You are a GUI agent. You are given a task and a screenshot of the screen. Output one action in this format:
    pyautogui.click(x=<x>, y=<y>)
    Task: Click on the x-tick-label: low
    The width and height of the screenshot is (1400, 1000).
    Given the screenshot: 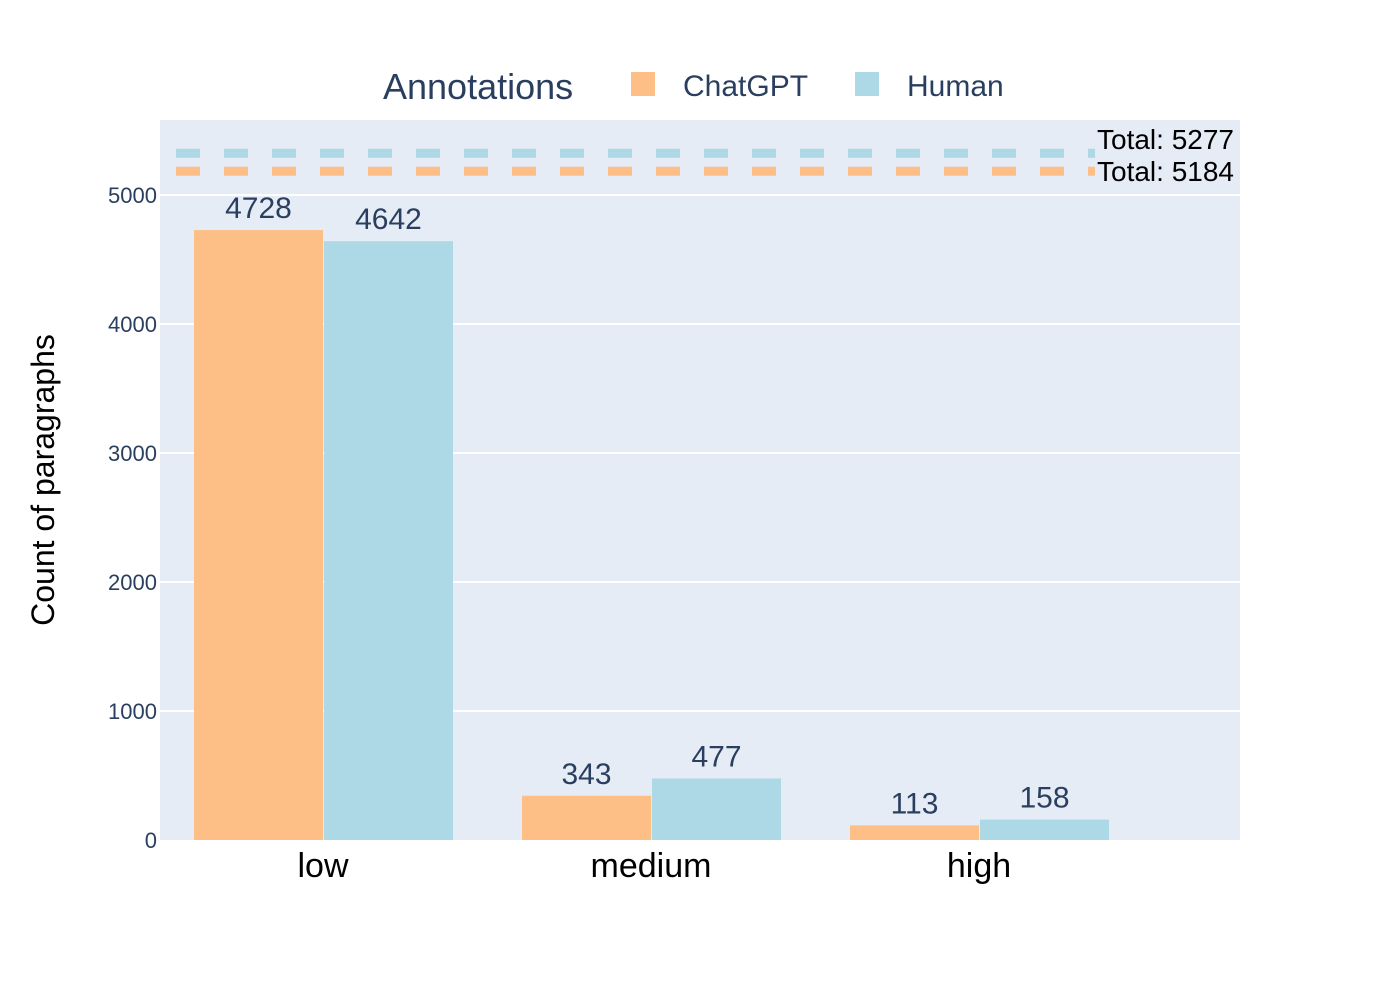 What is the action you would take?
    pyautogui.click(x=322, y=866)
    